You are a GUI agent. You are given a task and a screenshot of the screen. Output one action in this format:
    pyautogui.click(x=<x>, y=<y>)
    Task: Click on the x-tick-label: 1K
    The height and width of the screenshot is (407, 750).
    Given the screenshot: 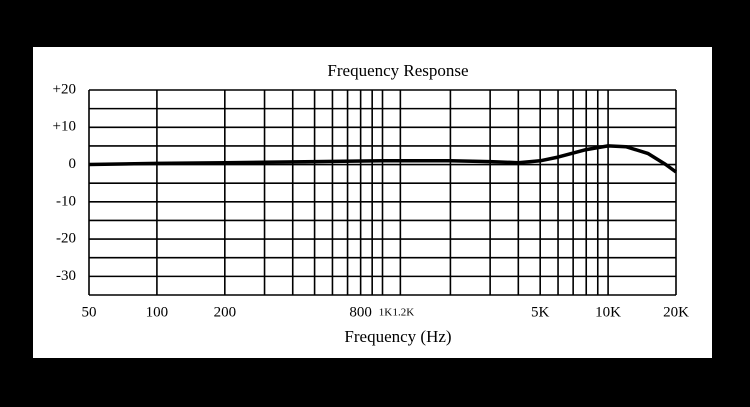 What is the action you would take?
    pyautogui.click(x=386, y=313)
    